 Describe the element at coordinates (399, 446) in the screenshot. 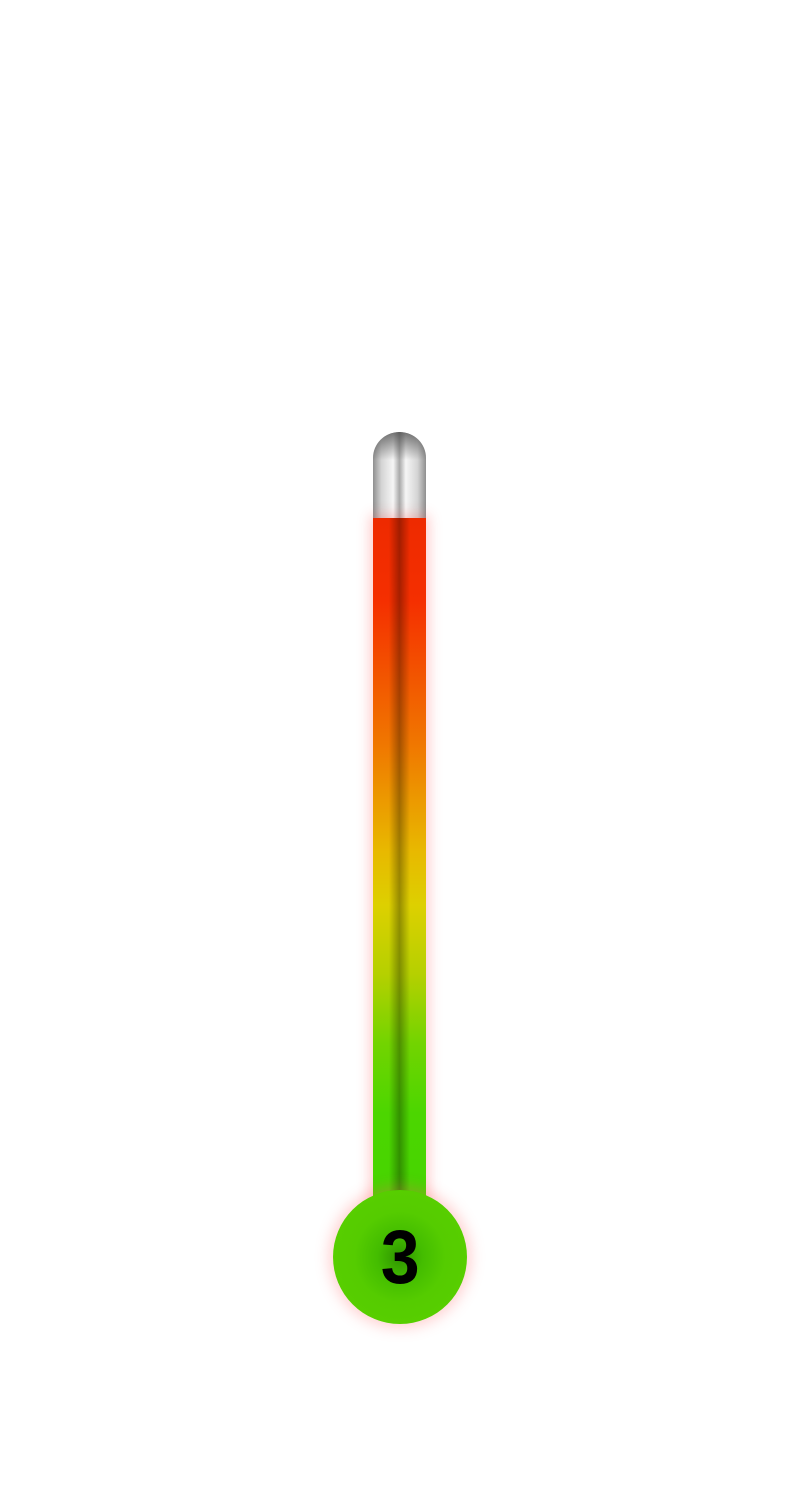

I see `thermometer-cap` at that location.